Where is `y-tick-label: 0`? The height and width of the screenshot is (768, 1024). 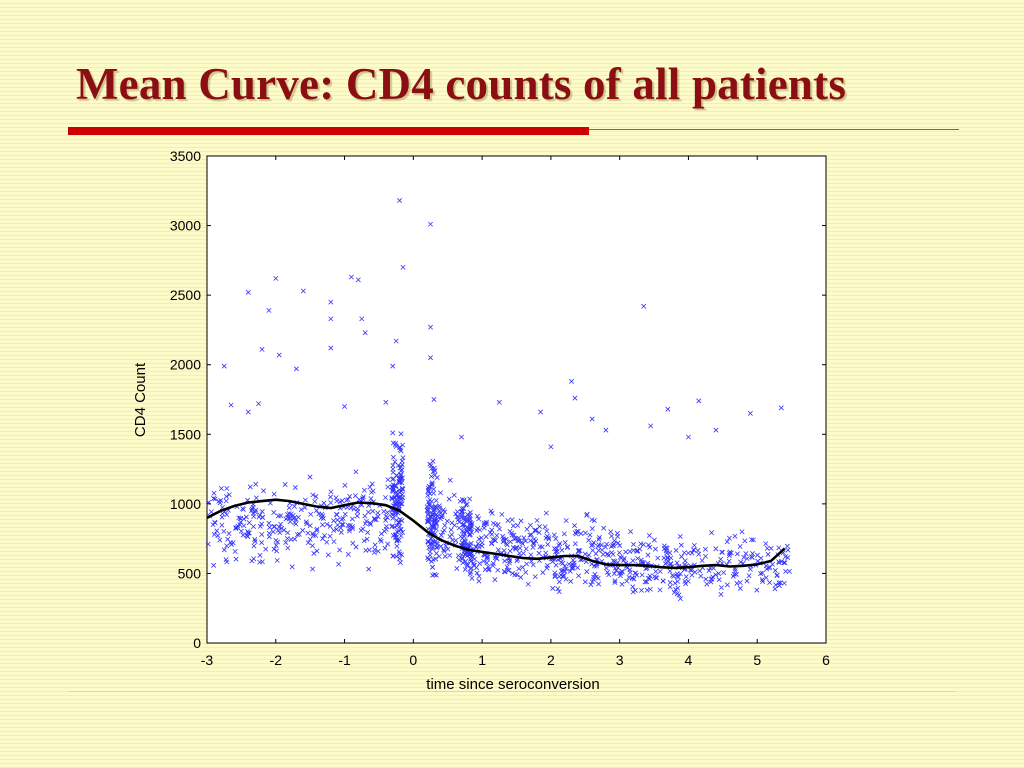
y-tick-label: 0 is located at coordinates (197, 643).